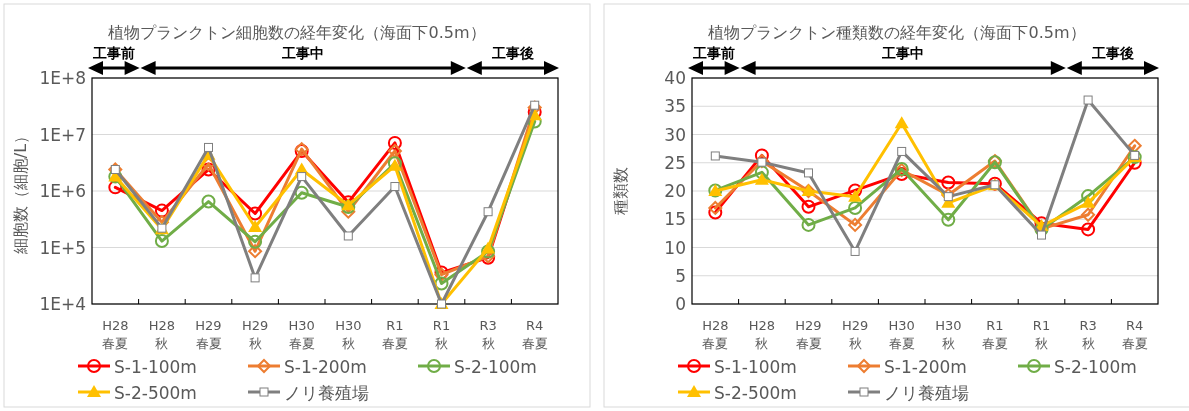 This screenshot has width=1189, height=411. I want to click on y-tick-label: 20, so click(675, 191).